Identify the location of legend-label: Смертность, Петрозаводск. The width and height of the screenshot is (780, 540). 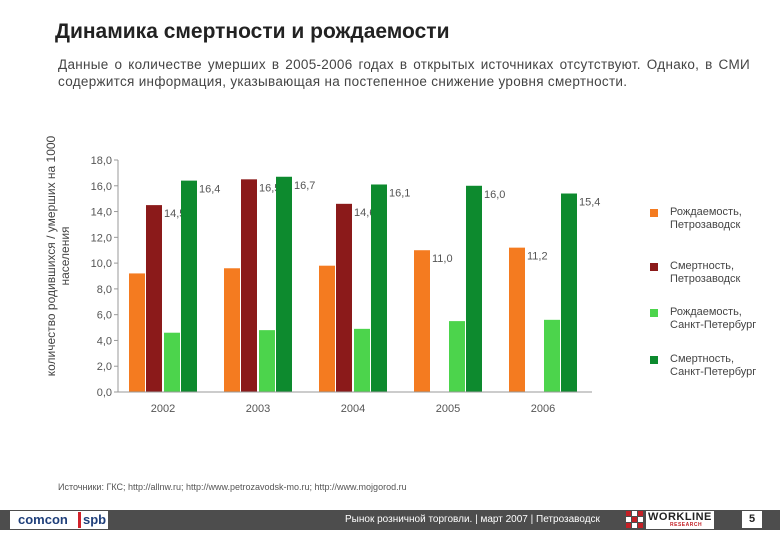
(705, 272).